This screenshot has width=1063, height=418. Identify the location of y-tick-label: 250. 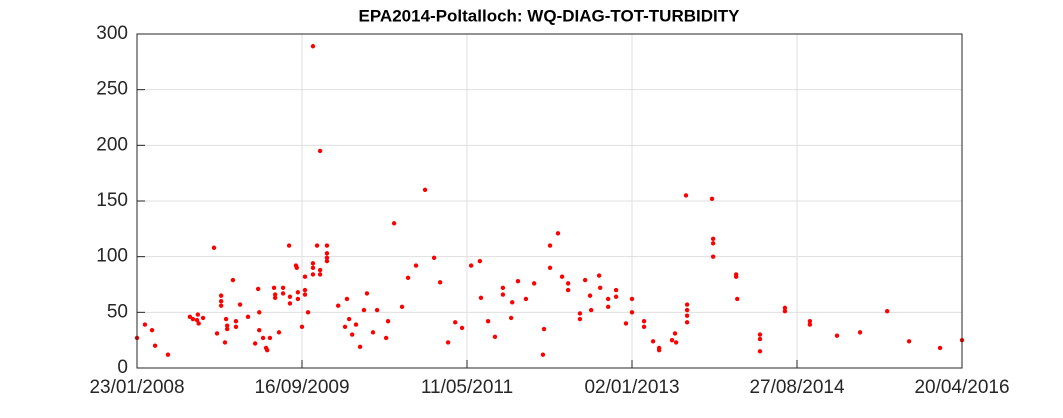
(112, 89).